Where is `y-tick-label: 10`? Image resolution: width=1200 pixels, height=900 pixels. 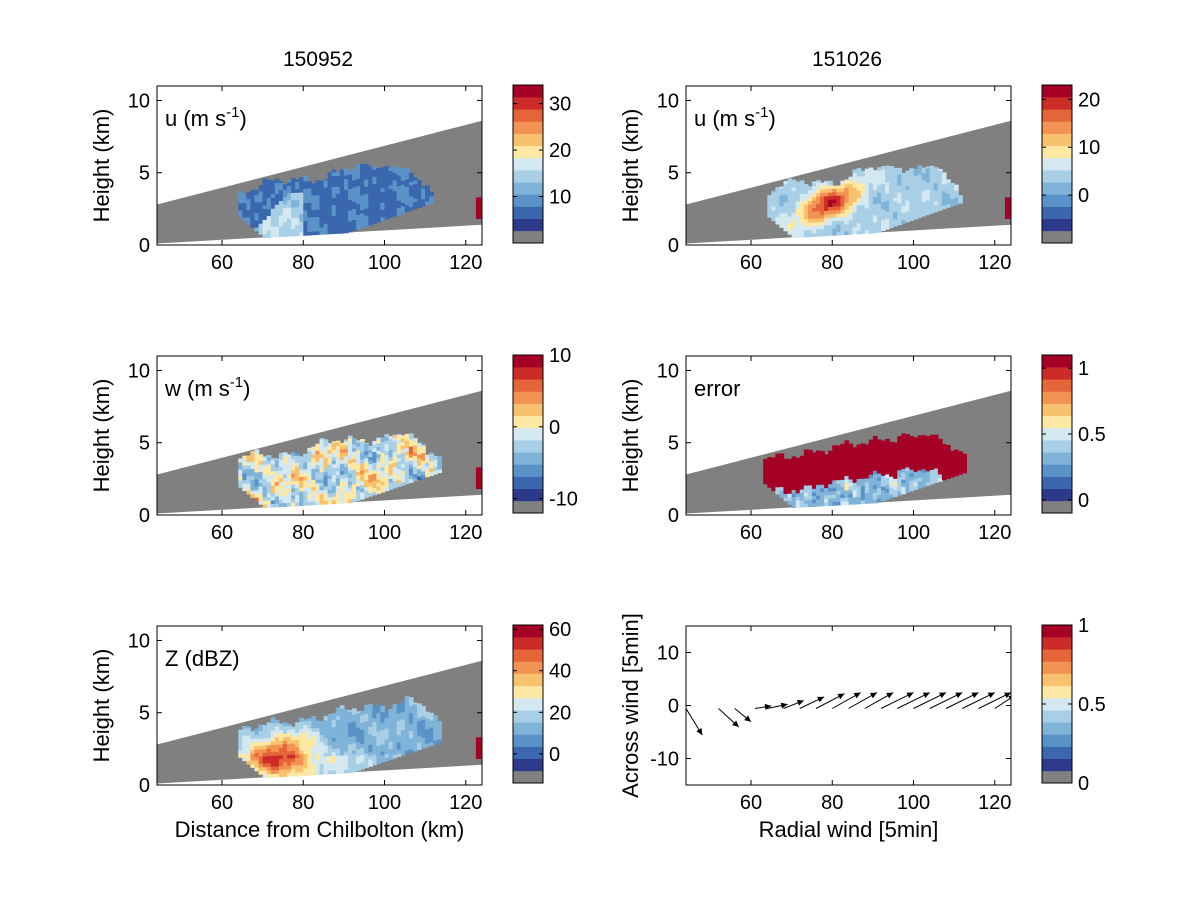
y-tick-label: 10 is located at coordinates (668, 371).